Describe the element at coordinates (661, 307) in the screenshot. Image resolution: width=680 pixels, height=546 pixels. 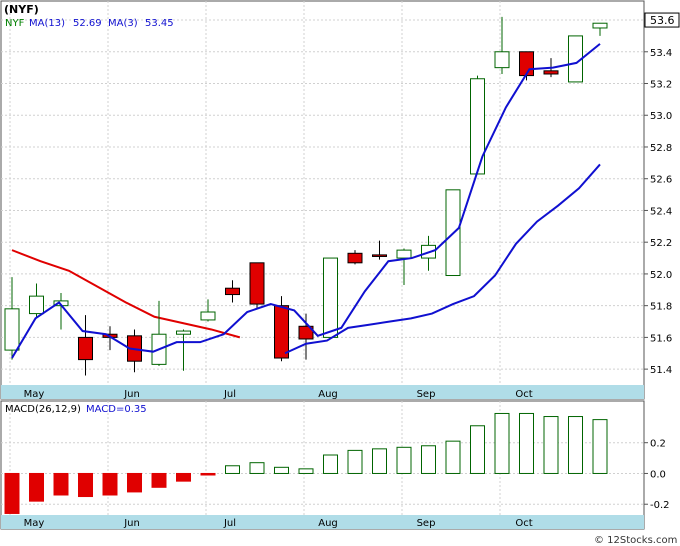
I see `price-tick-label: 51.8` at that location.